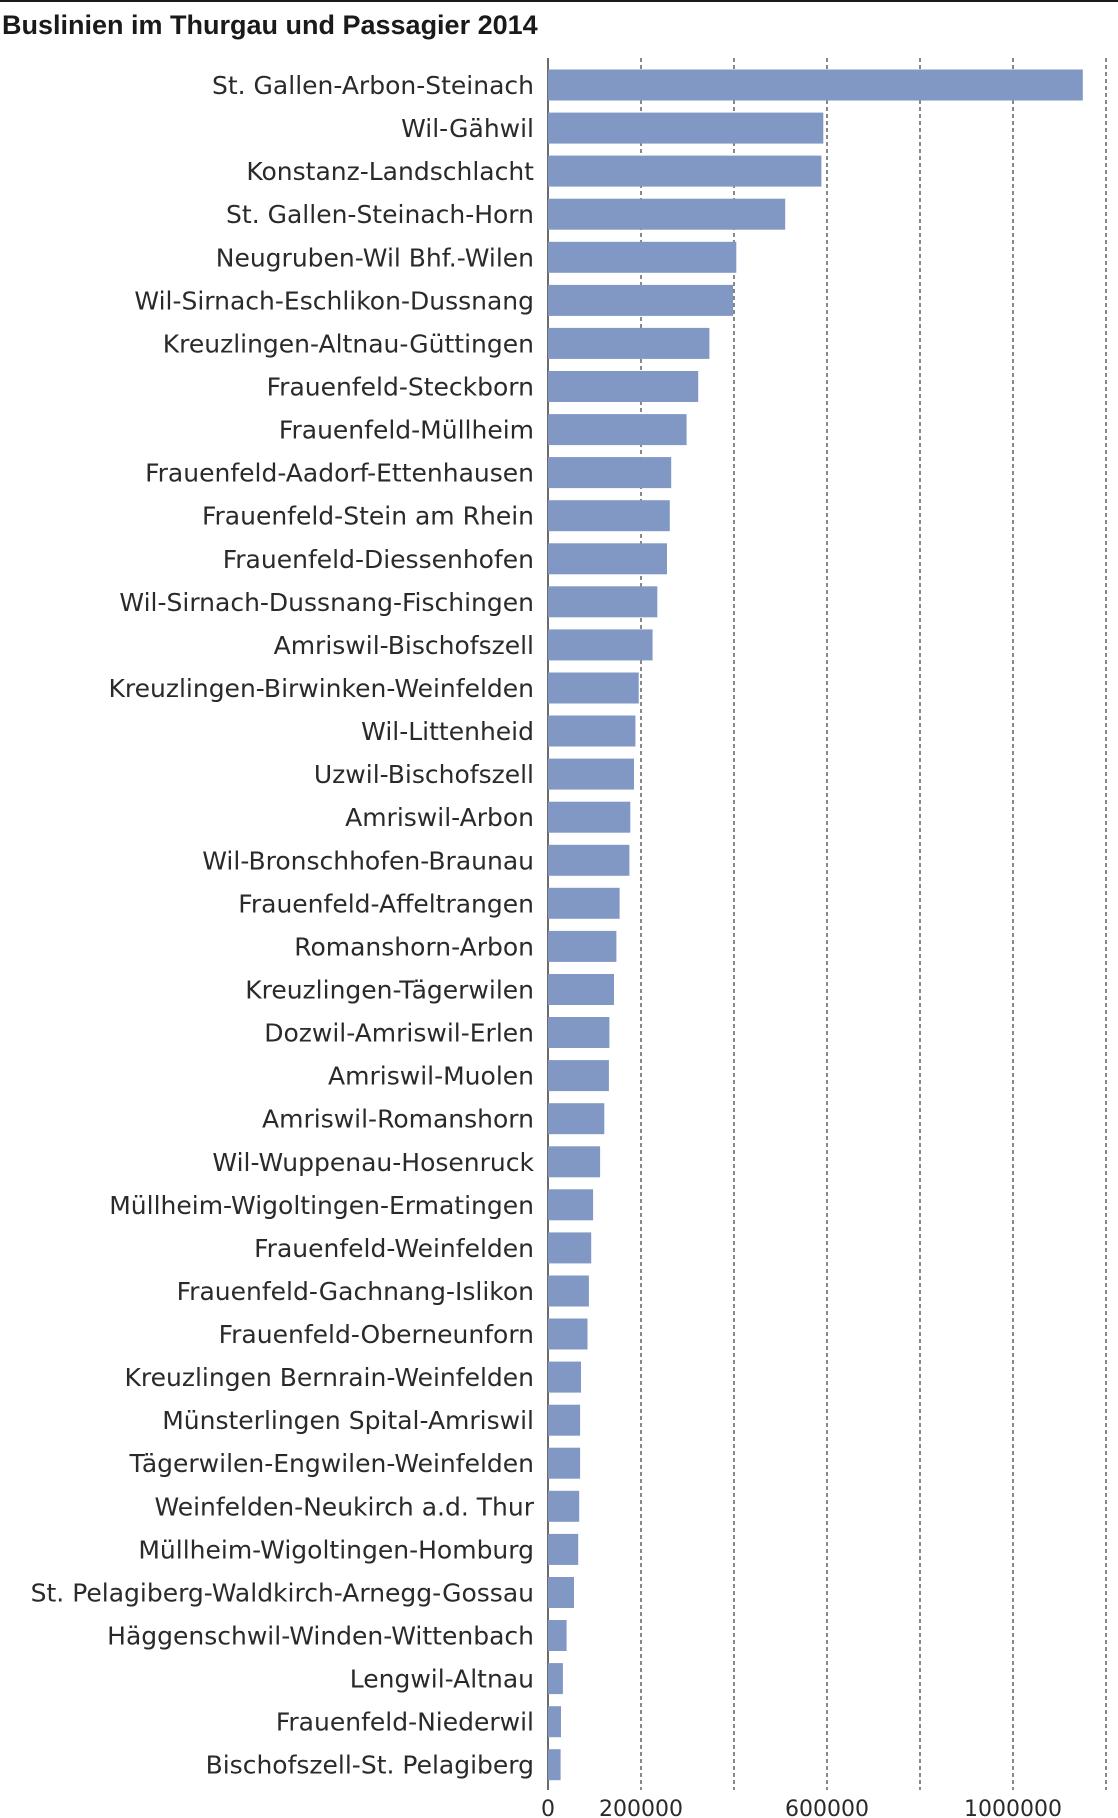  What do you see at coordinates (571, 1205) in the screenshot?
I see `bar-muellheim-wigoltingen-ermatingen` at bounding box center [571, 1205].